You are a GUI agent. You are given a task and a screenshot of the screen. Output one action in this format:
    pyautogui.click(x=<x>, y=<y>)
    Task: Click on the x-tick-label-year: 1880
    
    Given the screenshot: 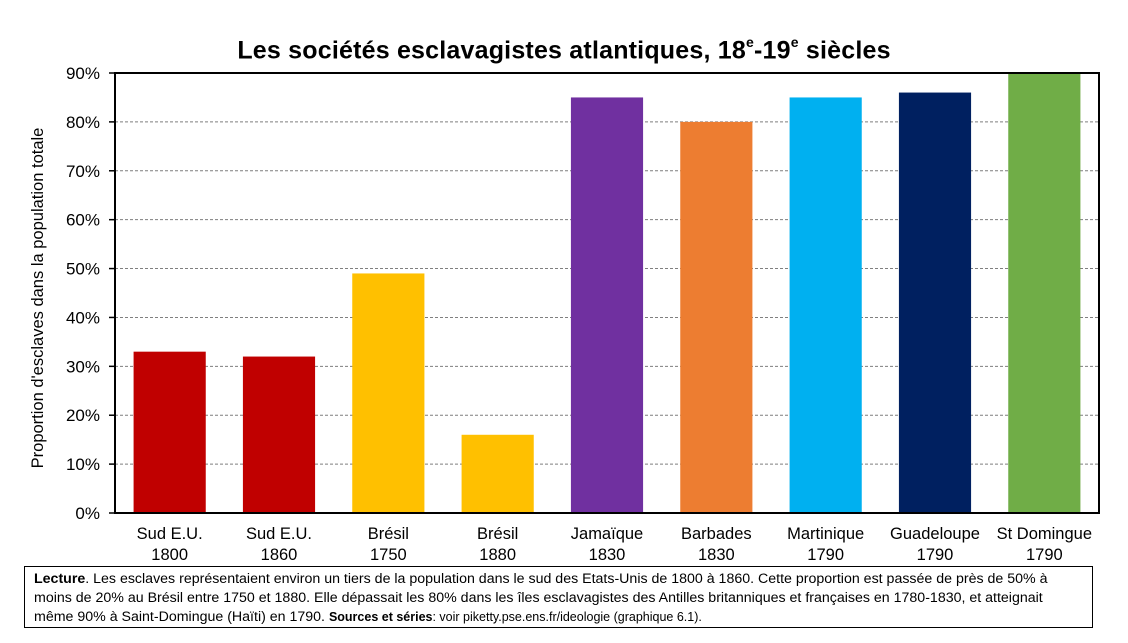 What is the action you would take?
    pyautogui.click(x=497, y=555)
    